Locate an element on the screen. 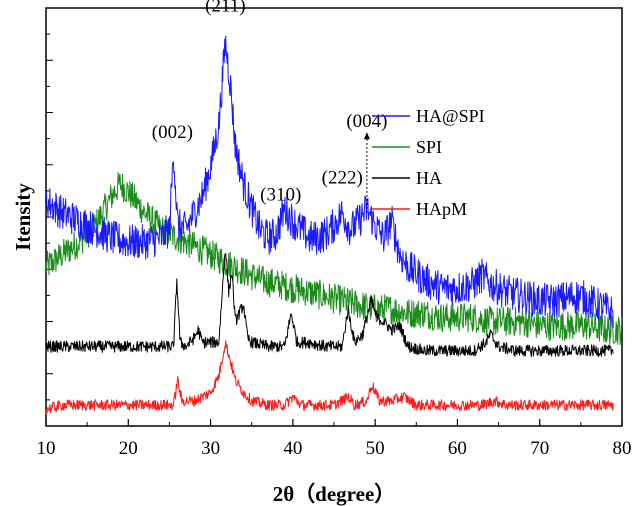 This screenshot has height=506, width=633. x-axis-title: 2θ（degree） is located at coordinates (334, 494).